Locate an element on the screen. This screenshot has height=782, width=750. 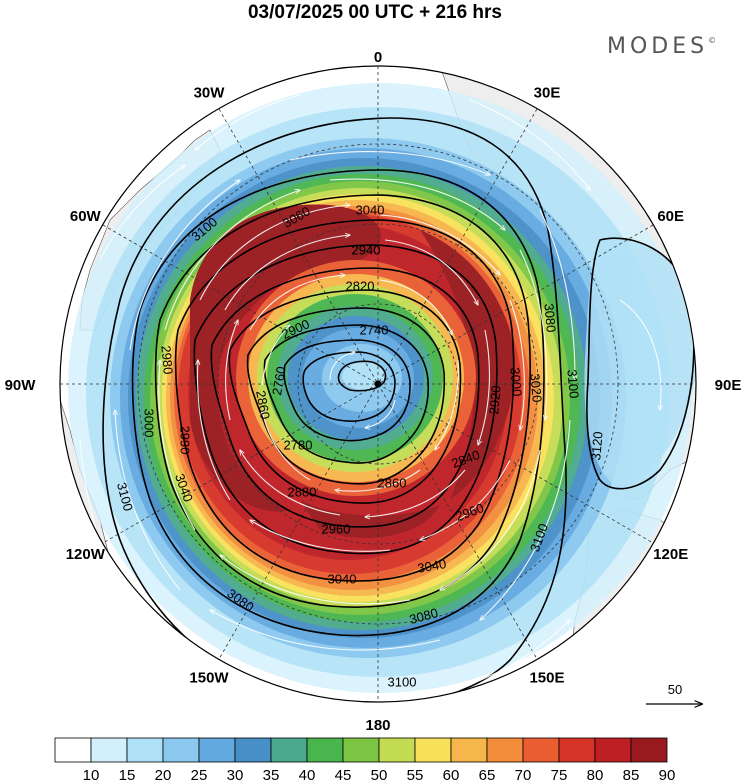
colorbar-label: 85 is located at coordinates (631, 774).